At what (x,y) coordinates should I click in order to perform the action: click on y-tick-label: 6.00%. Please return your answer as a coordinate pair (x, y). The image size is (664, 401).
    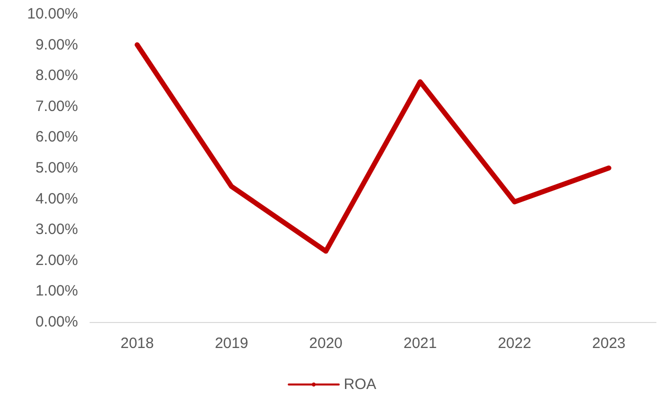
    Looking at the image, I should click on (56, 137).